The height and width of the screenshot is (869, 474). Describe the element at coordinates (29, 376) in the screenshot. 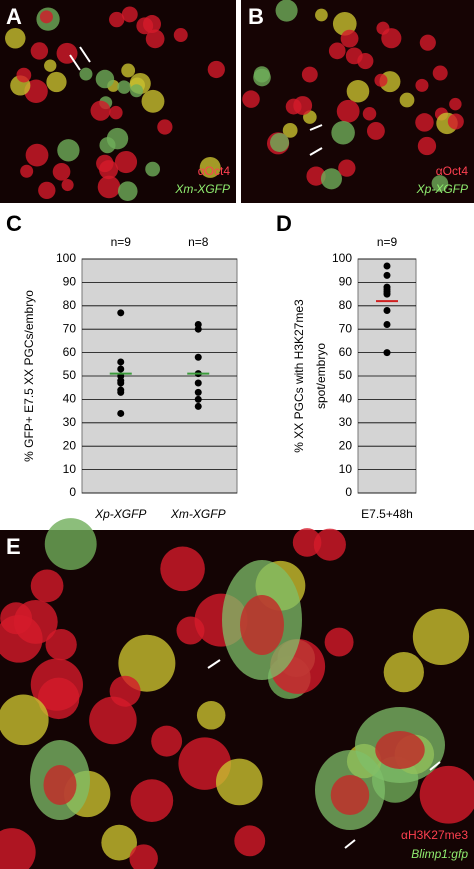

I see `y-axis-label: % GFP+ E7.5 XX PGCs/embryo` at that location.